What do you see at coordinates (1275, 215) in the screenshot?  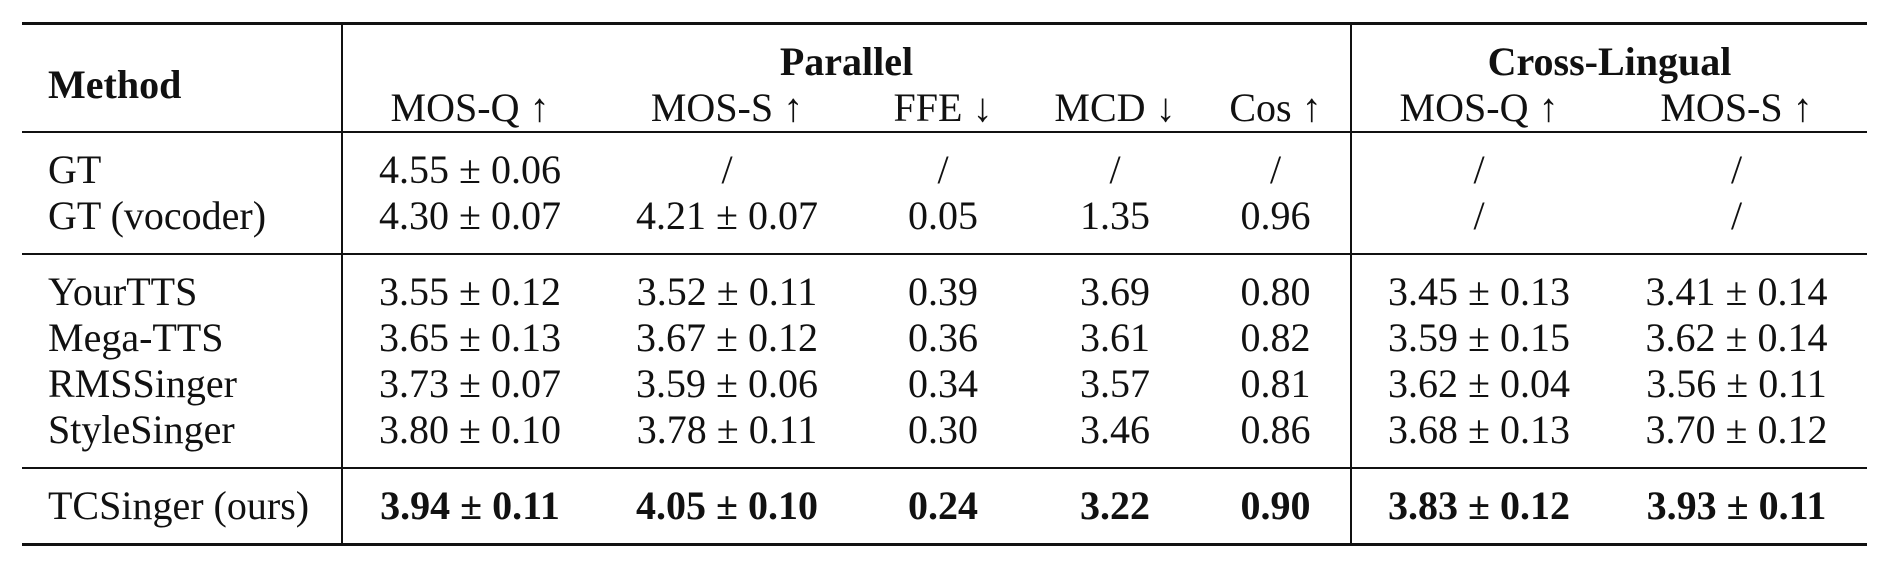 I see `cell-cos: 0.96` at bounding box center [1275, 215].